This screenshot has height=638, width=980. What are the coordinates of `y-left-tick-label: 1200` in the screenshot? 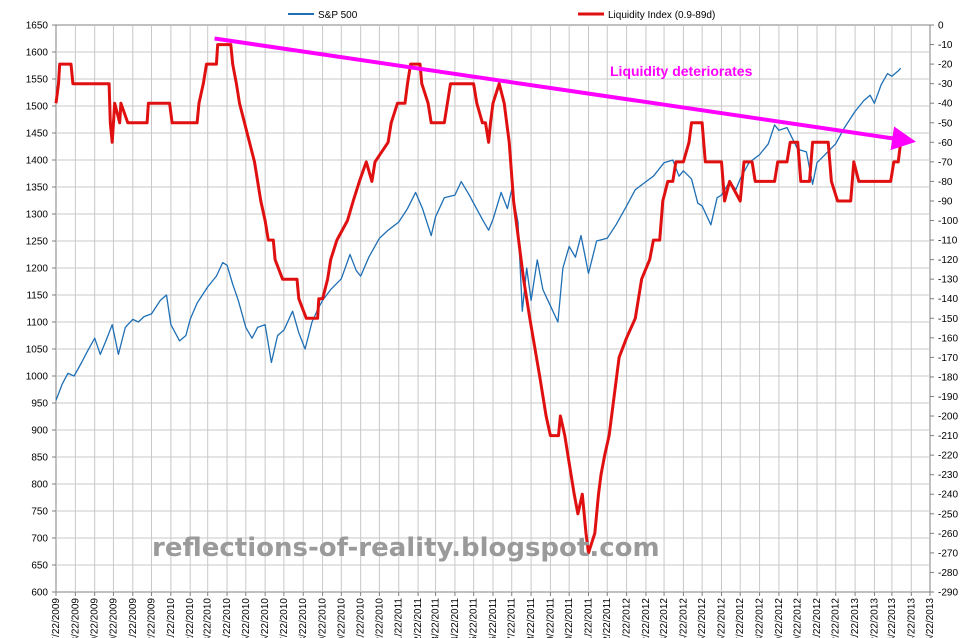 It's located at (37, 269).